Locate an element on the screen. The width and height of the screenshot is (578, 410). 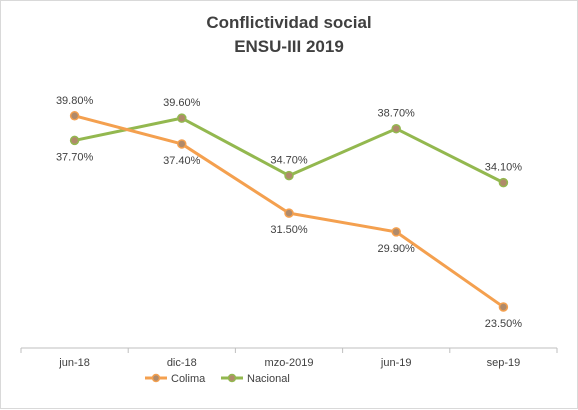
legend-item-colima: Colima is located at coordinates (175, 379).